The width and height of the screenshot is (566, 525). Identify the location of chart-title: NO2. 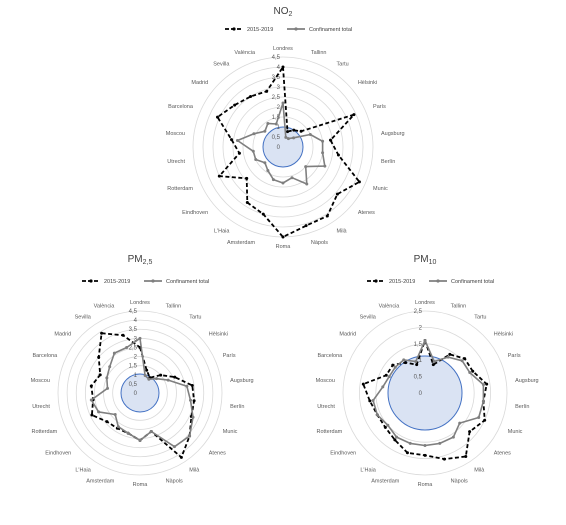
(283, 12).